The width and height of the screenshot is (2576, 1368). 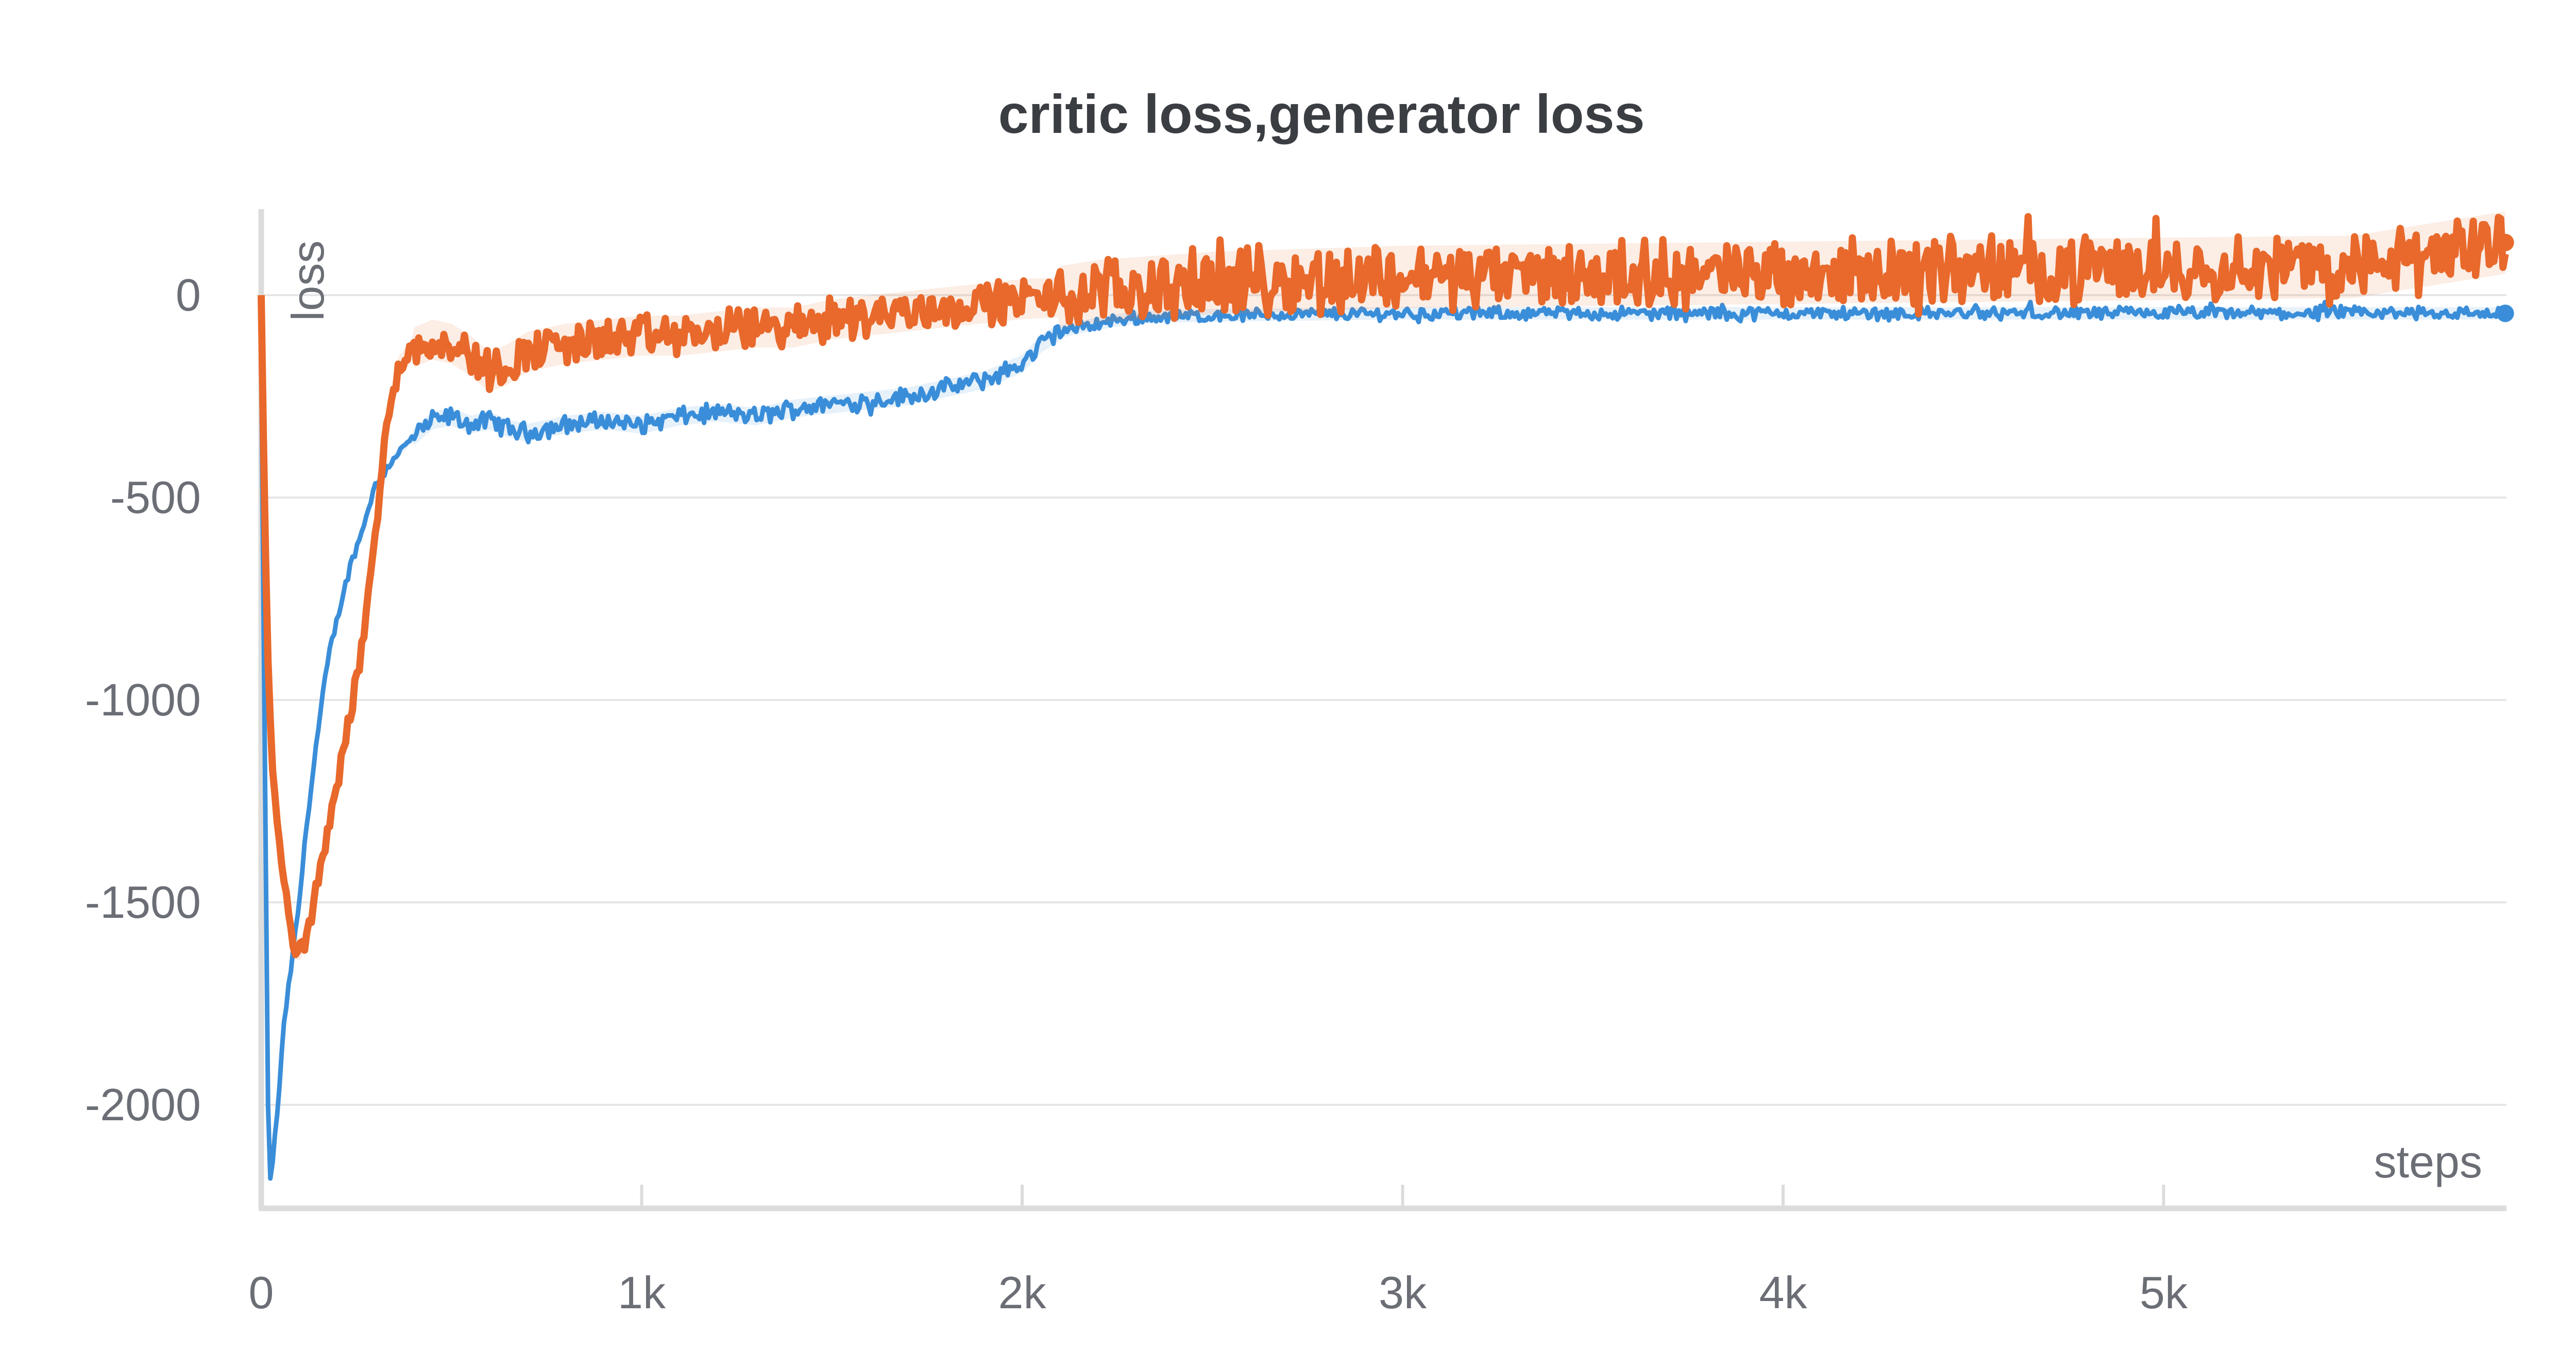 What do you see at coordinates (1022, 1292) in the screenshot?
I see `x-tick-label: 2k` at bounding box center [1022, 1292].